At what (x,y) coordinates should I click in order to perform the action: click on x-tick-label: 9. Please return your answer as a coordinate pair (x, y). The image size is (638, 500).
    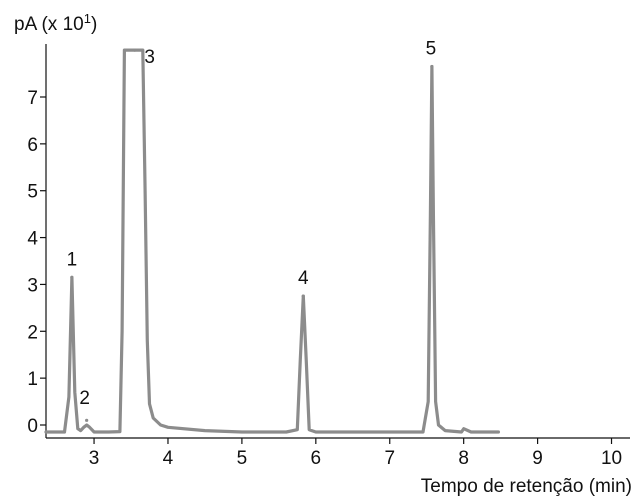
    Looking at the image, I should click on (537, 458).